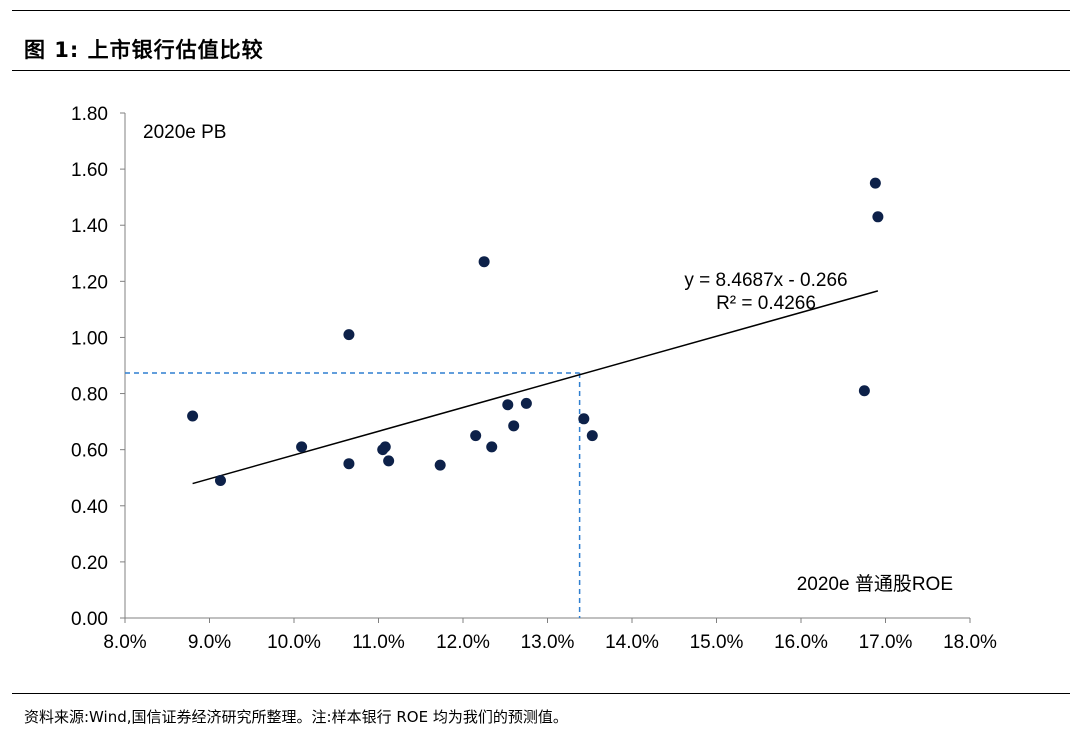  I want to click on x-tick-label: 16.0%, so click(801, 642).